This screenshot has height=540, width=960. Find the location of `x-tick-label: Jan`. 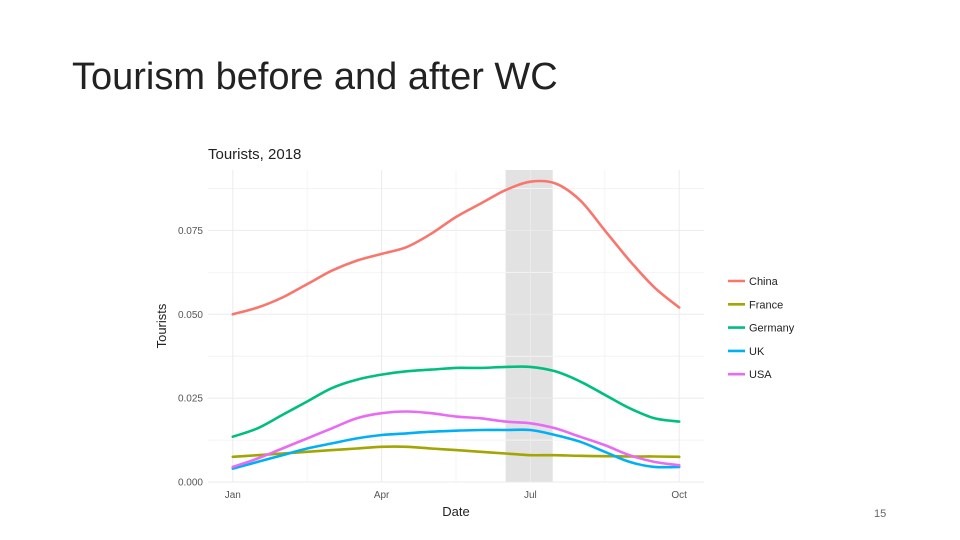

x-tick-label: Jan is located at coordinates (233, 495).